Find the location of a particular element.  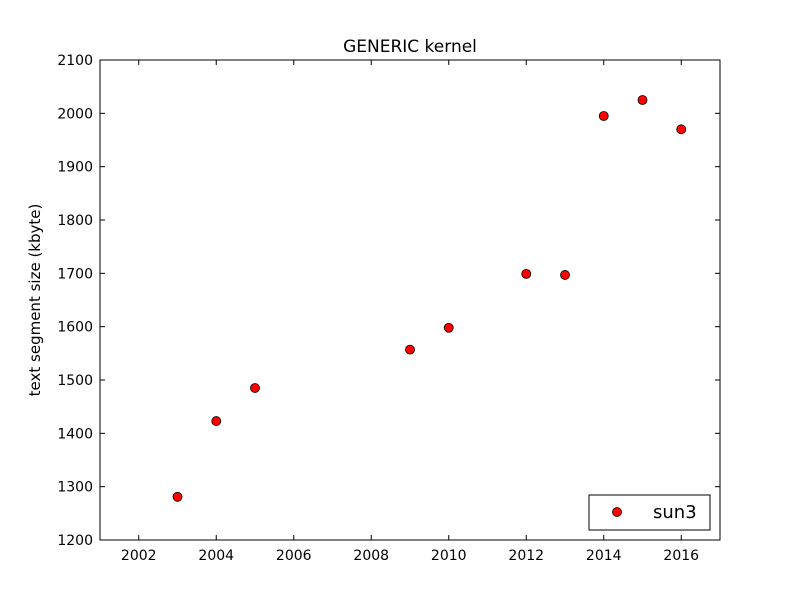

y-tick-label: 2100 is located at coordinates (75, 61).